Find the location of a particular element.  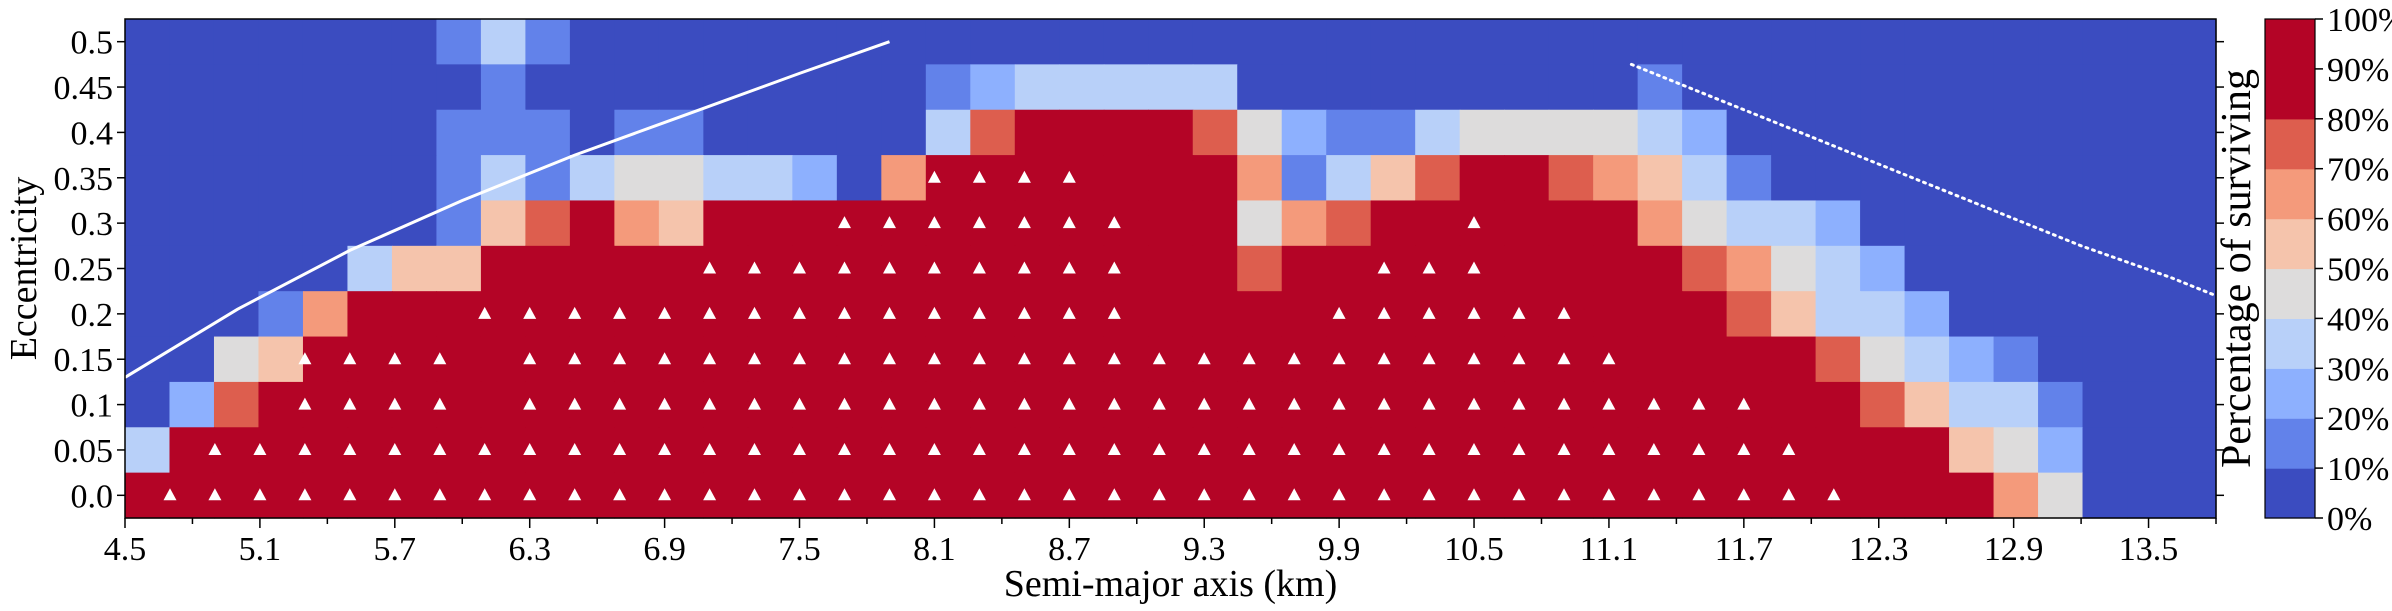

x-tick-label: 6.3 is located at coordinates (529, 549).